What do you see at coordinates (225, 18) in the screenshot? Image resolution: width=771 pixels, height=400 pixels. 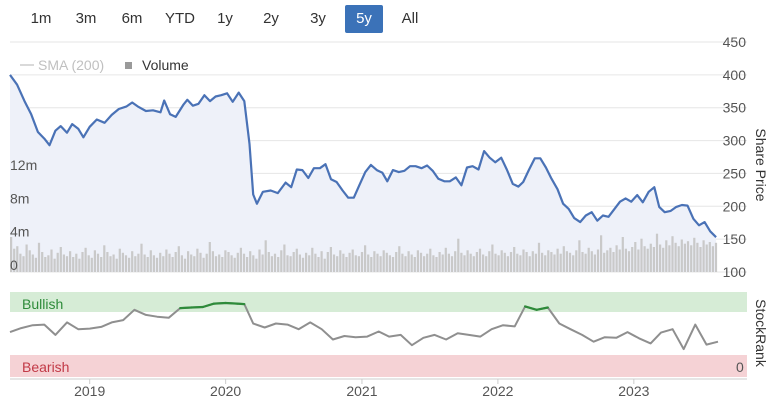 I see `range-1y-button: 1y` at bounding box center [225, 18].